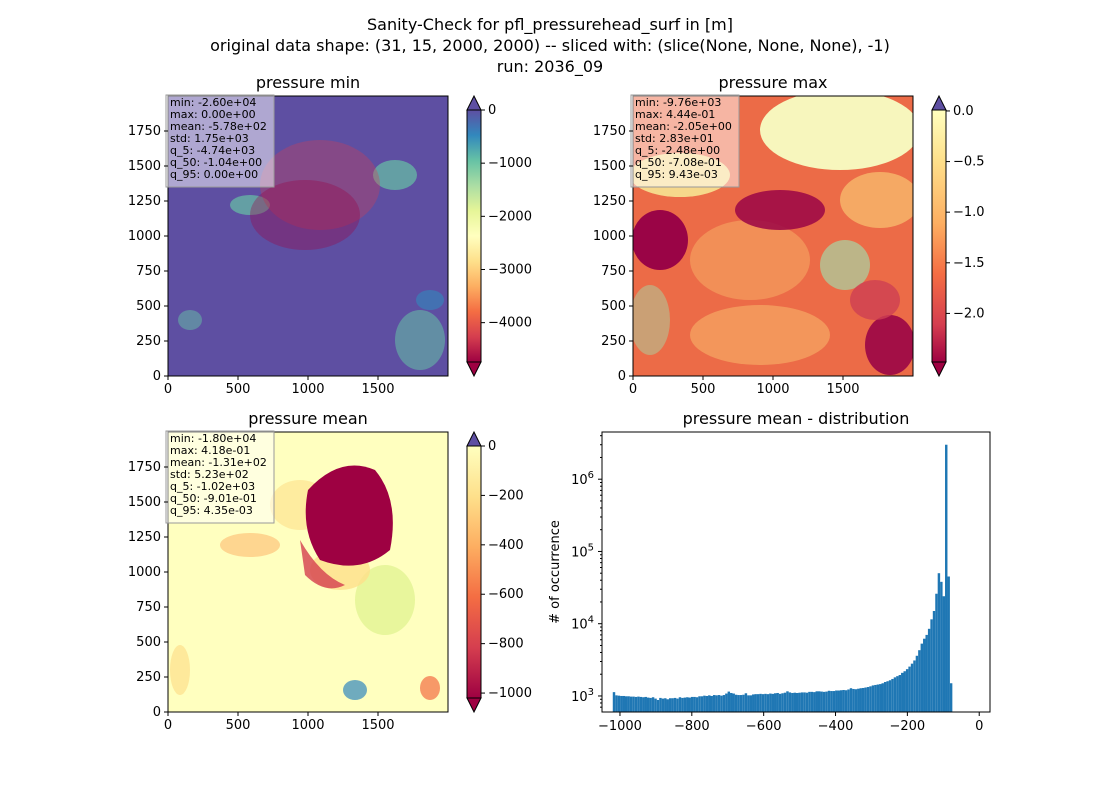 The width and height of the screenshot is (1100, 800). I want to click on colorbar-tick-label: −600, so click(506, 594).